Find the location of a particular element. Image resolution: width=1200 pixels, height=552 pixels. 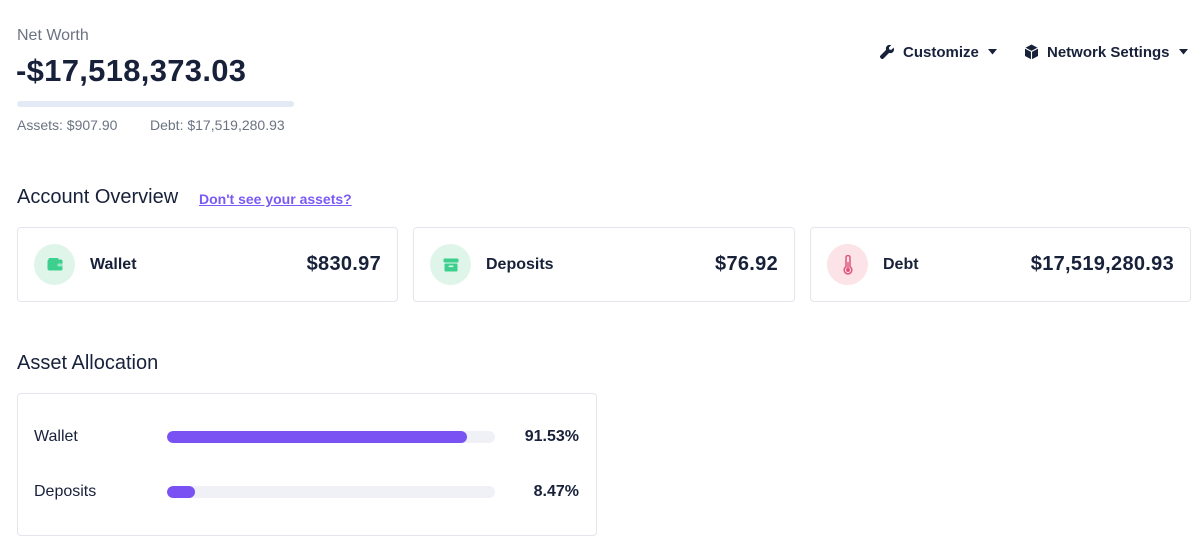

cube-icon is located at coordinates (1031, 52).